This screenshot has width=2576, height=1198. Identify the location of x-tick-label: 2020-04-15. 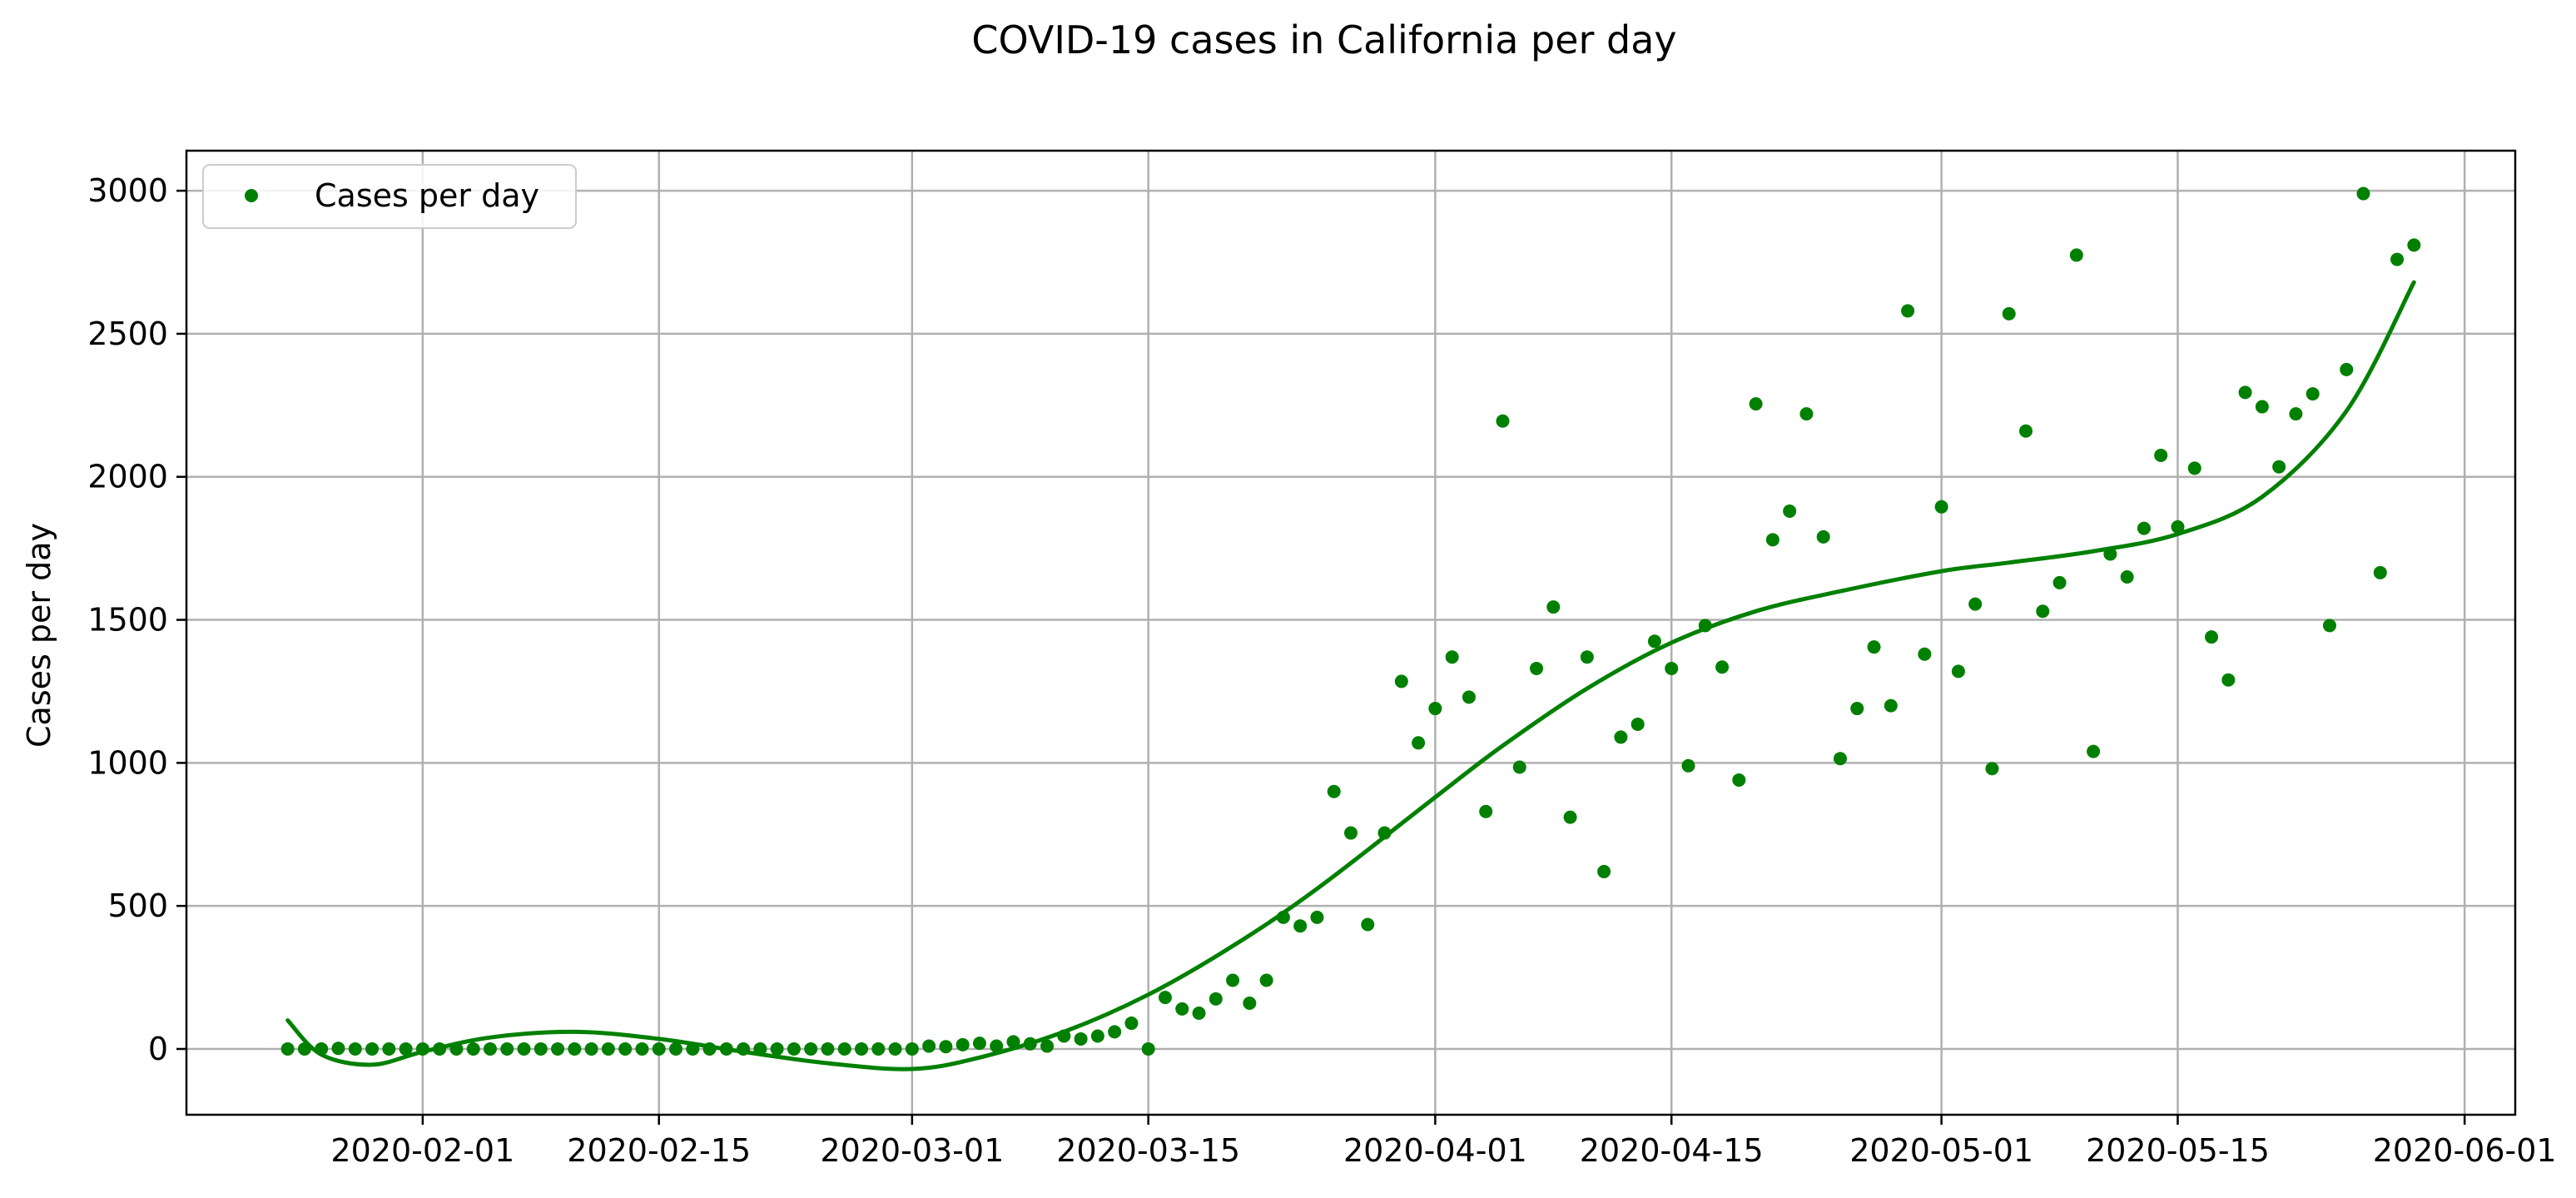
(1672, 1150).